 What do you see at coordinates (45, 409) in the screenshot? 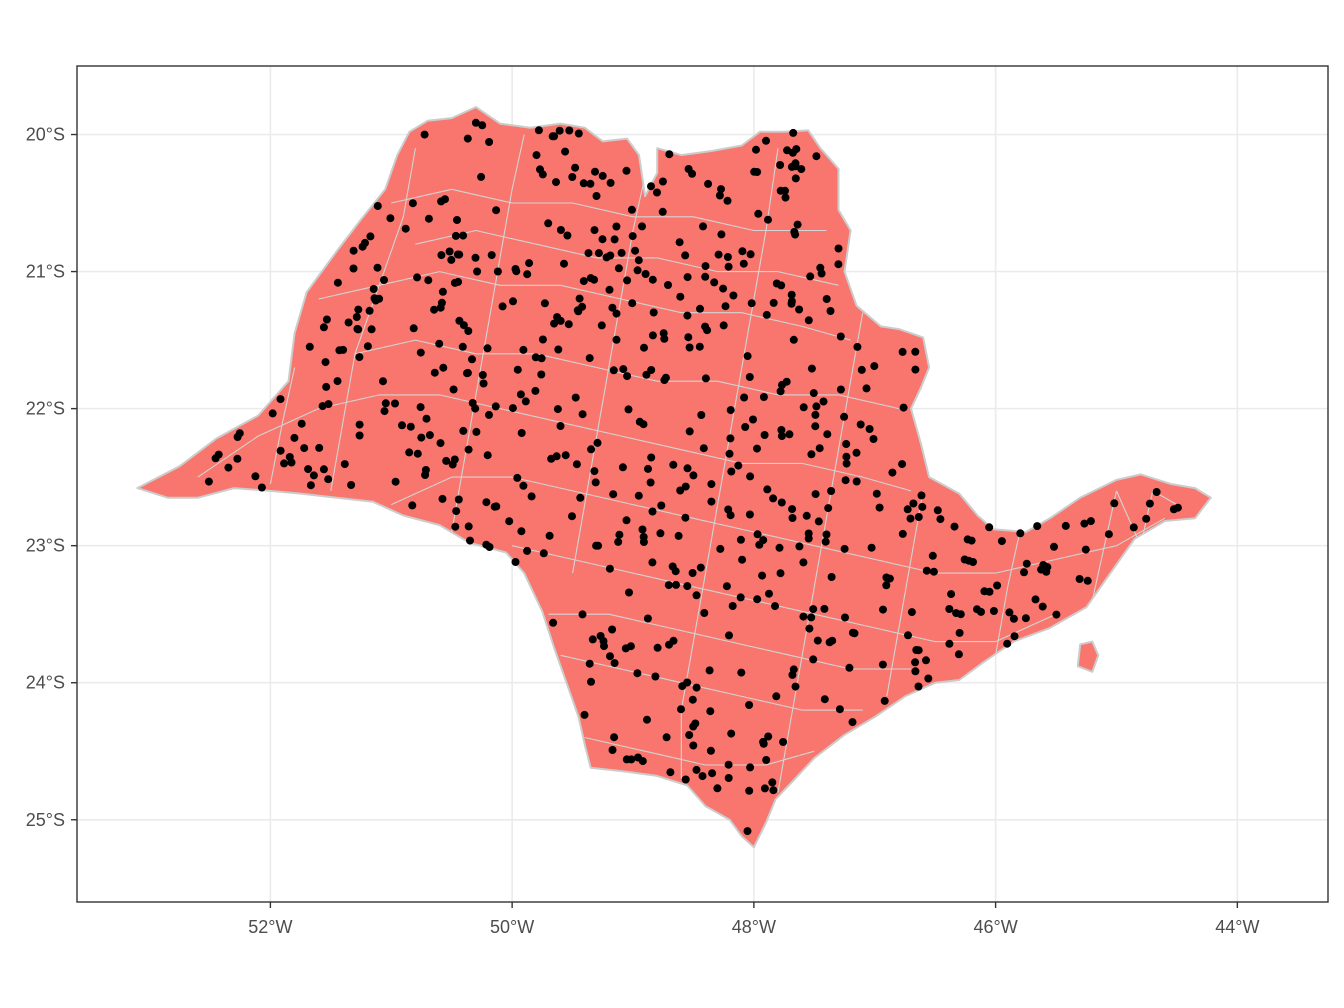
I see `y-tick-label: 22°S` at bounding box center [45, 409].